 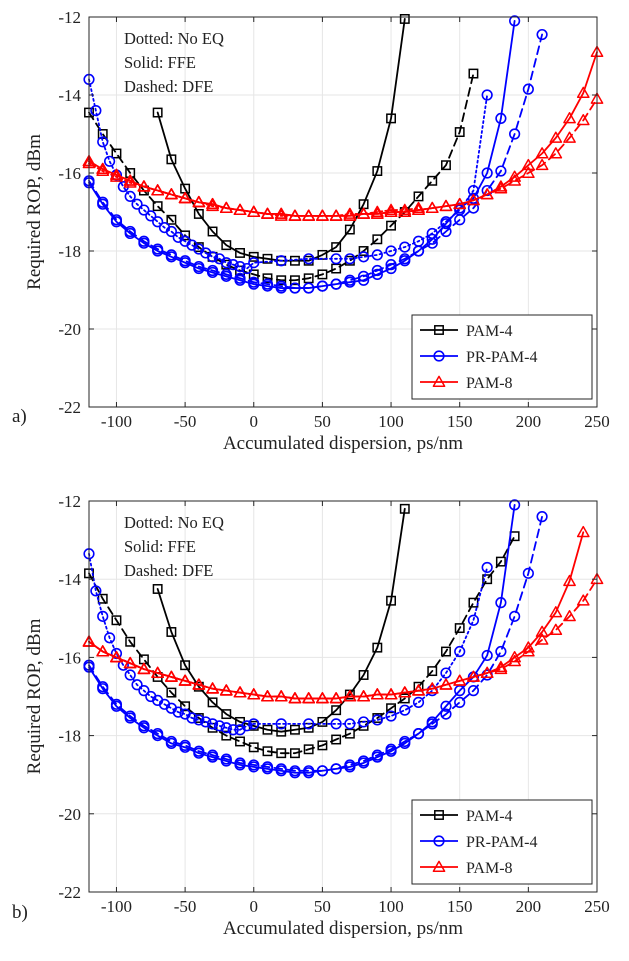 I want to click on marker-circle-c1-s4-p19, so click(x=350, y=765).